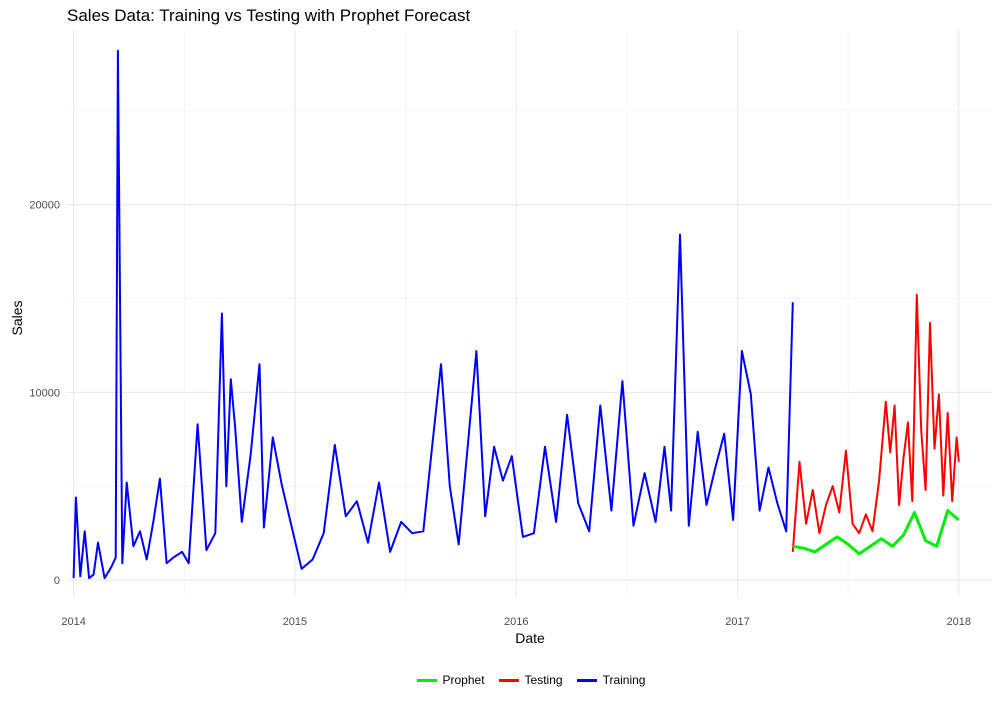 The image size is (1000, 707). What do you see at coordinates (876, 532) in the screenshot?
I see `series-line-prophet` at bounding box center [876, 532].